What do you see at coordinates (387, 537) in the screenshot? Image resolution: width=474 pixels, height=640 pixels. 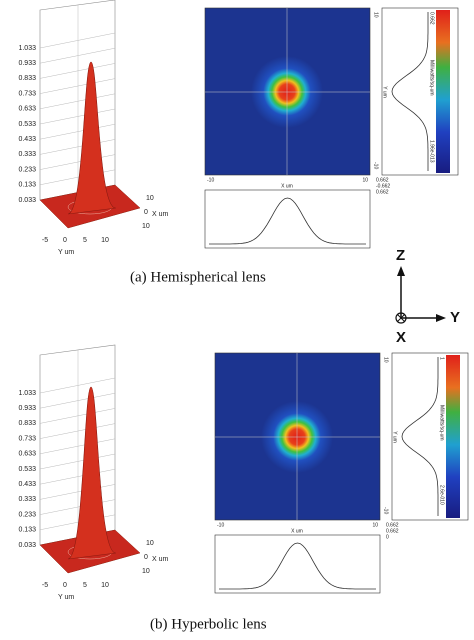 I see `profile-legend: 0` at bounding box center [387, 537].